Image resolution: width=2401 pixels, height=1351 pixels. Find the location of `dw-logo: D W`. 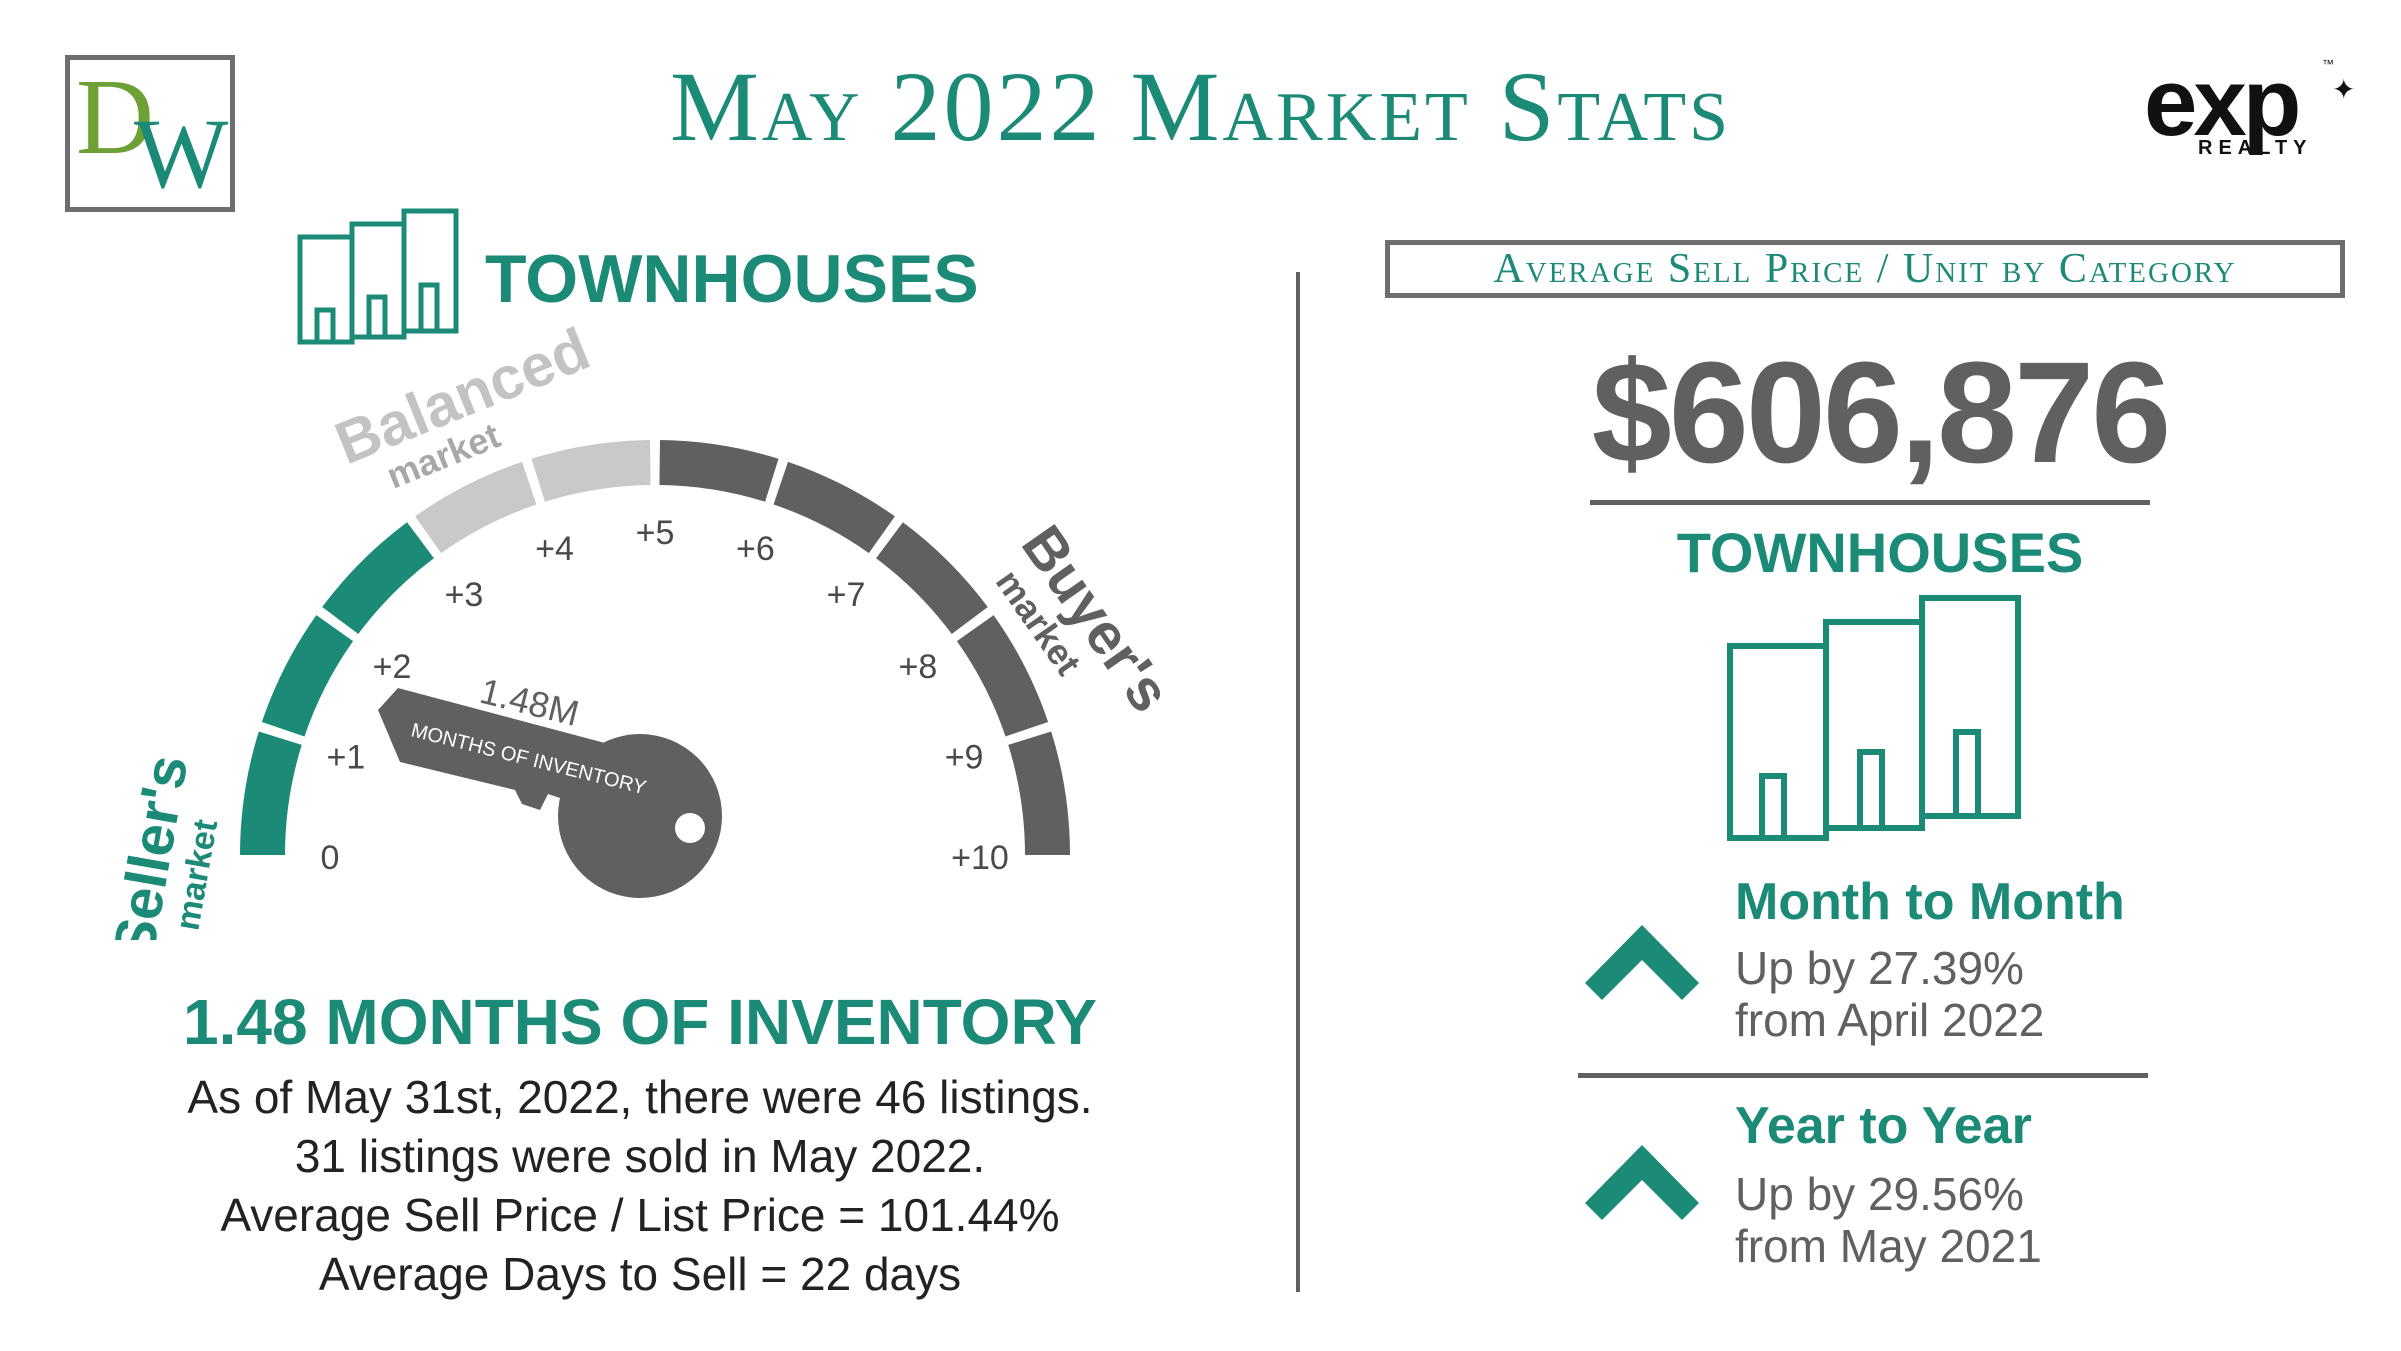

dw-logo: D W is located at coordinates (150, 133).